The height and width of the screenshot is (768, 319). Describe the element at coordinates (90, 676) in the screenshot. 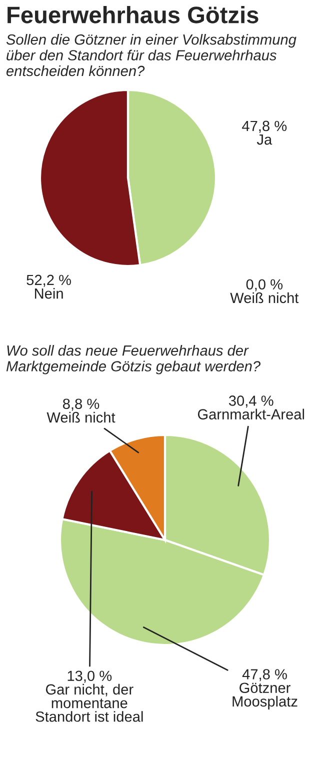

I see `data-label: 13,0 %` at that location.